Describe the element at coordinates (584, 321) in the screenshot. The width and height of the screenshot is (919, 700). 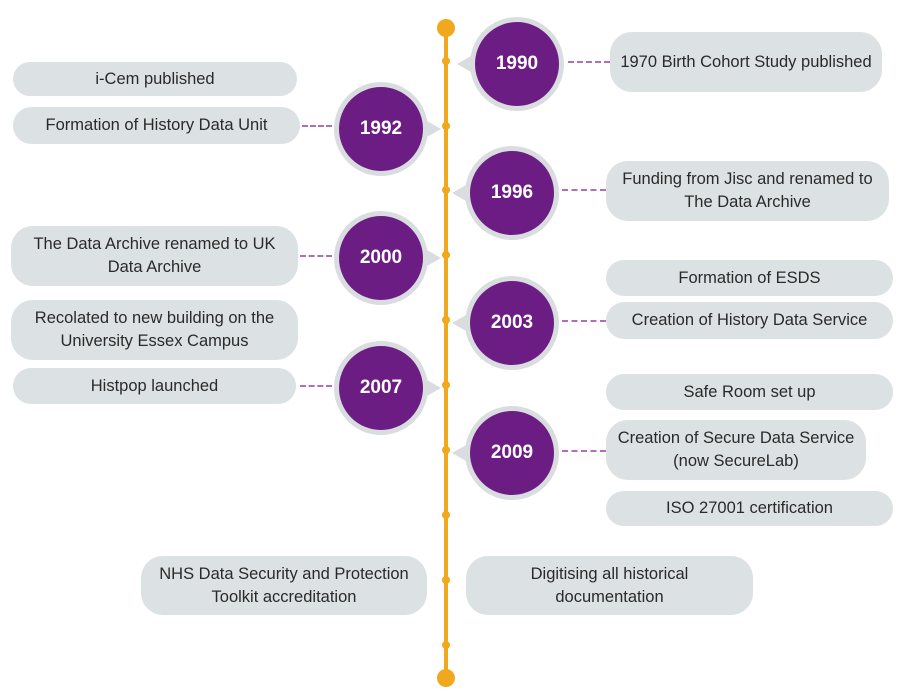
I see `connector-2003` at that location.